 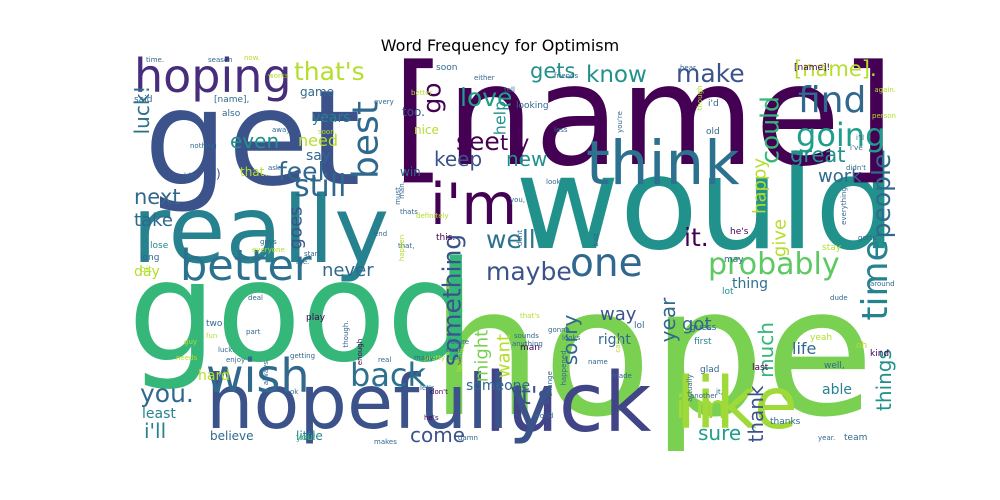 I want to click on word-25: something, so click(x=452, y=300).